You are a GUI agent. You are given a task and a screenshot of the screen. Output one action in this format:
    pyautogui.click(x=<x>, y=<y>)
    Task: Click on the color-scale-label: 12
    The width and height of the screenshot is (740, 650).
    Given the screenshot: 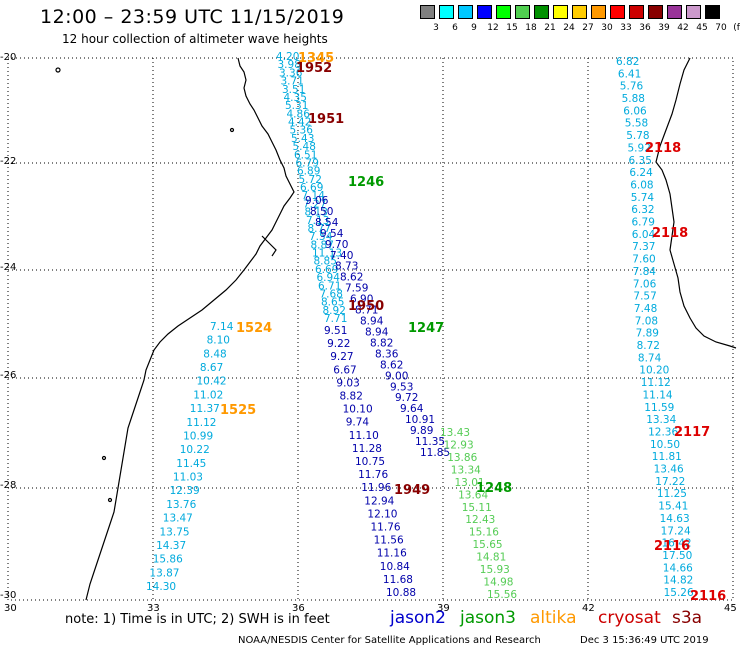 What is the action you would take?
    pyautogui.click(x=493, y=28)
    